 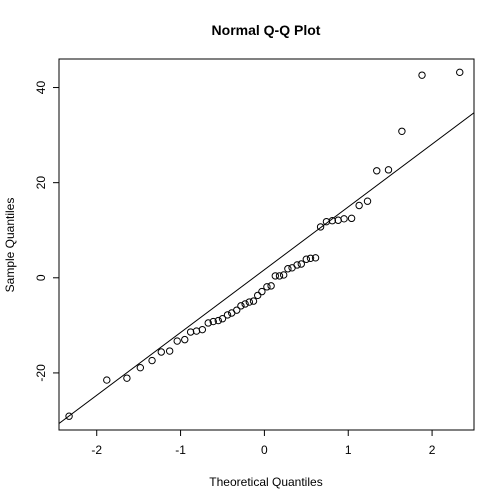 I want to click on y-tick-label: 40, so click(x=41, y=88).